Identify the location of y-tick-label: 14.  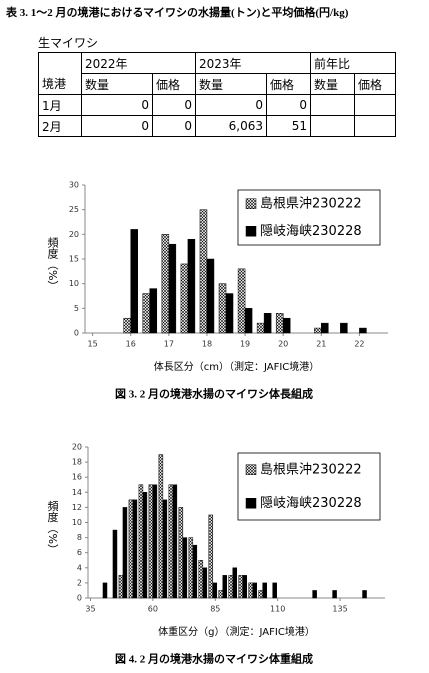
(77, 492).